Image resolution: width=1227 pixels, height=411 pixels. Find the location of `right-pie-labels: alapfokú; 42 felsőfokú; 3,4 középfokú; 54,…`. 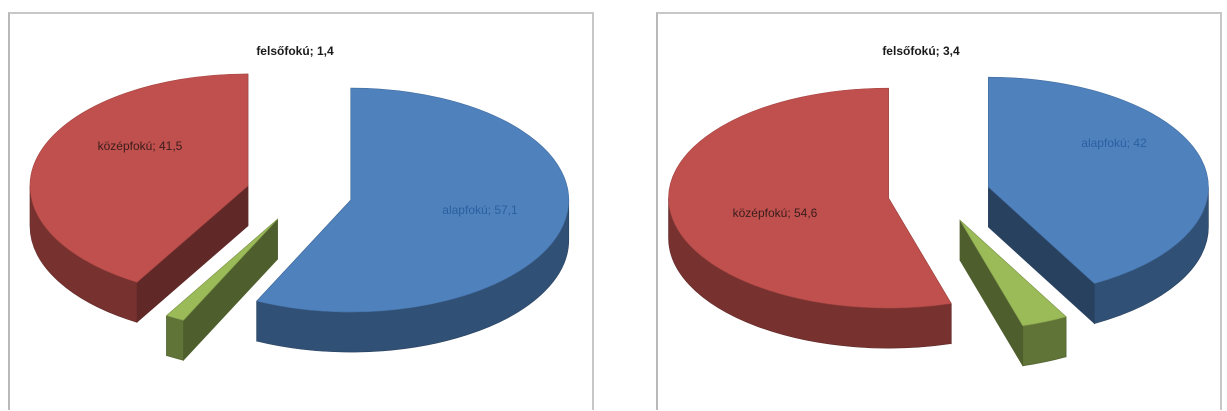

right-pie-labels: alapfokú; 42 felsőfokú; 3,4 középfokú; 54,… is located at coordinates (940, 132).